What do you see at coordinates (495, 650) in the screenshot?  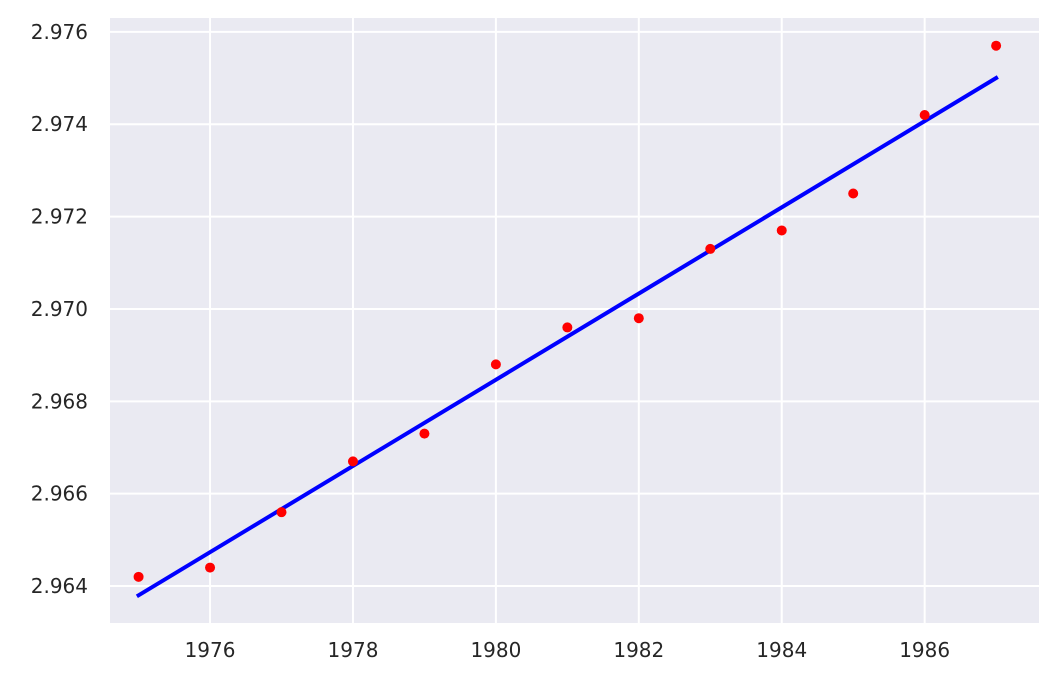 I see `x-tick-label: 1980` at bounding box center [495, 650].